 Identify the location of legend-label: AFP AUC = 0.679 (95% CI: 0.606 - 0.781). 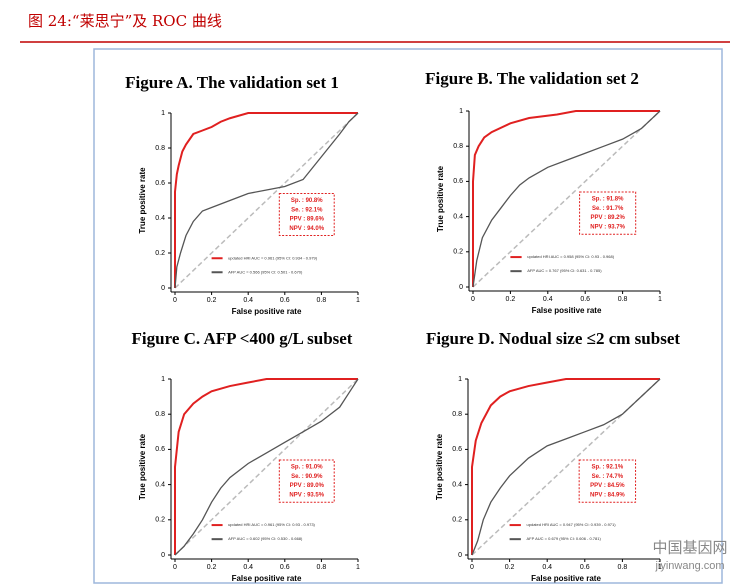
(564, 538).